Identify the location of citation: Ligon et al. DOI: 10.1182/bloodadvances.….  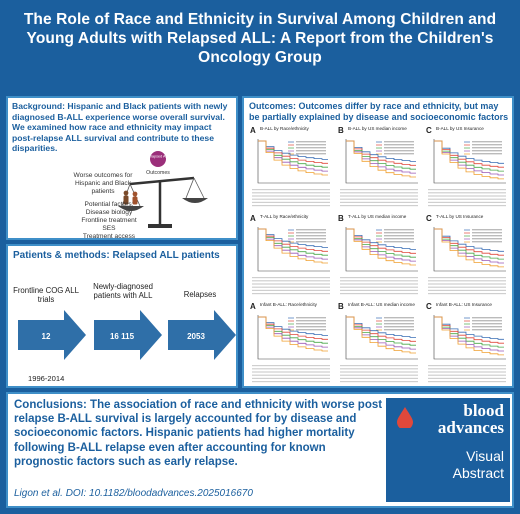
(133, 493).